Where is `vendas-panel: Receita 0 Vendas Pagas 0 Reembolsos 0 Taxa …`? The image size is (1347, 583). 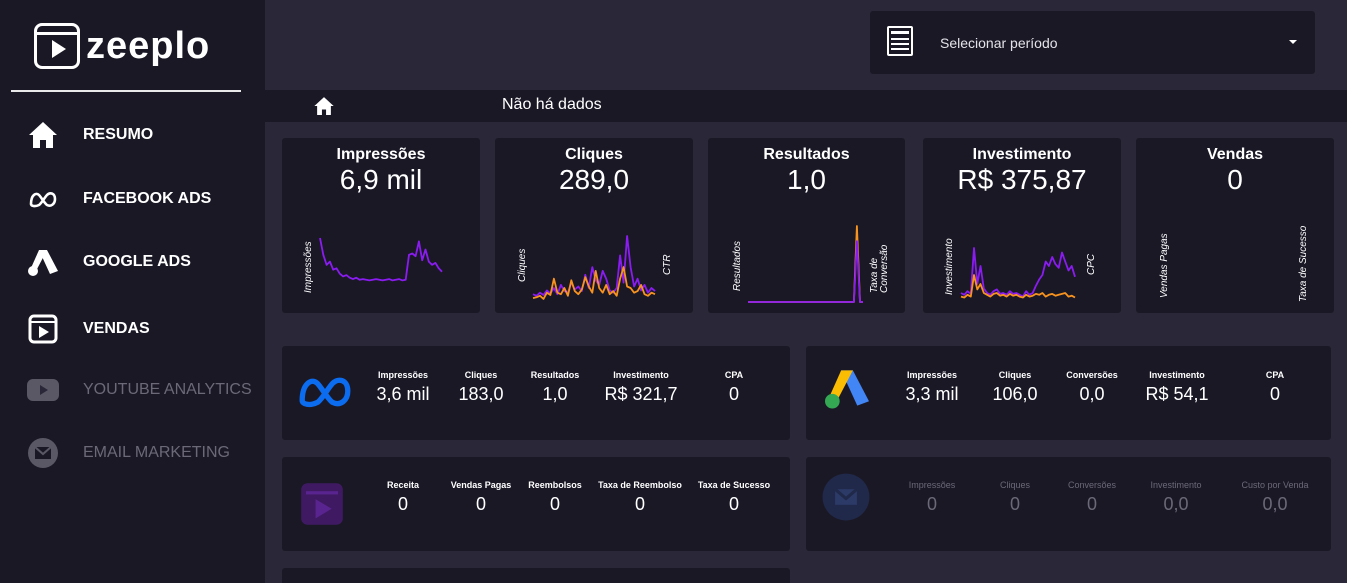 vendas-panel: Receita 0 Vendas Pagas 0 Reembolsos 0 Taxa … is located at coordinates (536, 504).